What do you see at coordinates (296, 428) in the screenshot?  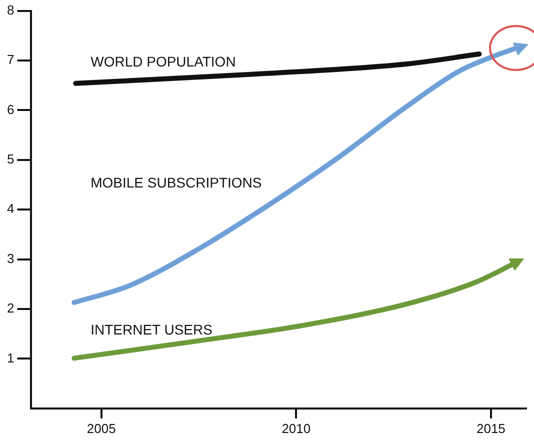 I see `x-tick-label: 2010` at bounding box center [296, 428].